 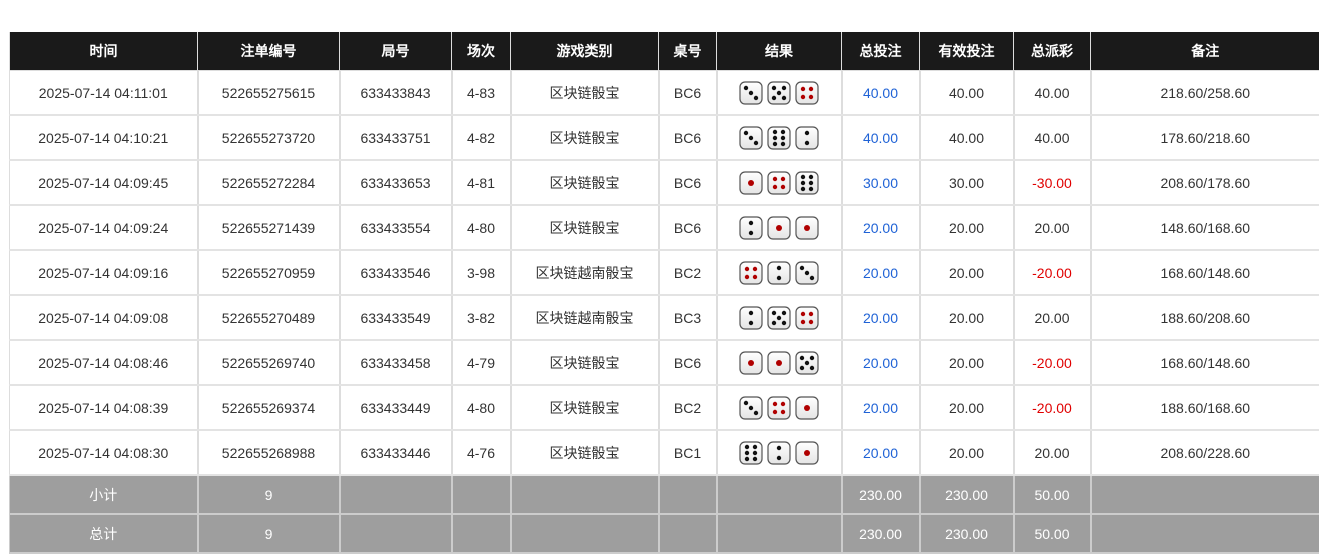 What do you see at coordinates (396, 317) in the screenshot?
I see `cell-round: 633433549` at bounding box center [396, 317].